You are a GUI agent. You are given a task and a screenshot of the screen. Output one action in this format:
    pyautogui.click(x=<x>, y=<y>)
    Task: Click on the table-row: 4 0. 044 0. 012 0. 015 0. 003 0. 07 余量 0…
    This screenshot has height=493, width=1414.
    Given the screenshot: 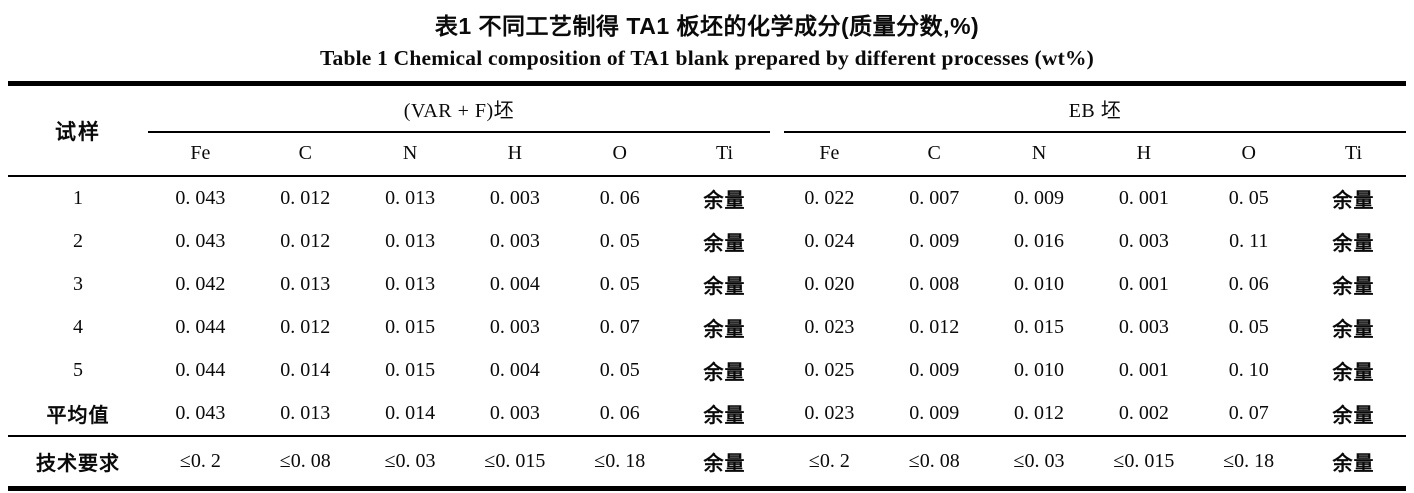 What is the action you would take?
    pyautogui.click(x=707, y=327)
    